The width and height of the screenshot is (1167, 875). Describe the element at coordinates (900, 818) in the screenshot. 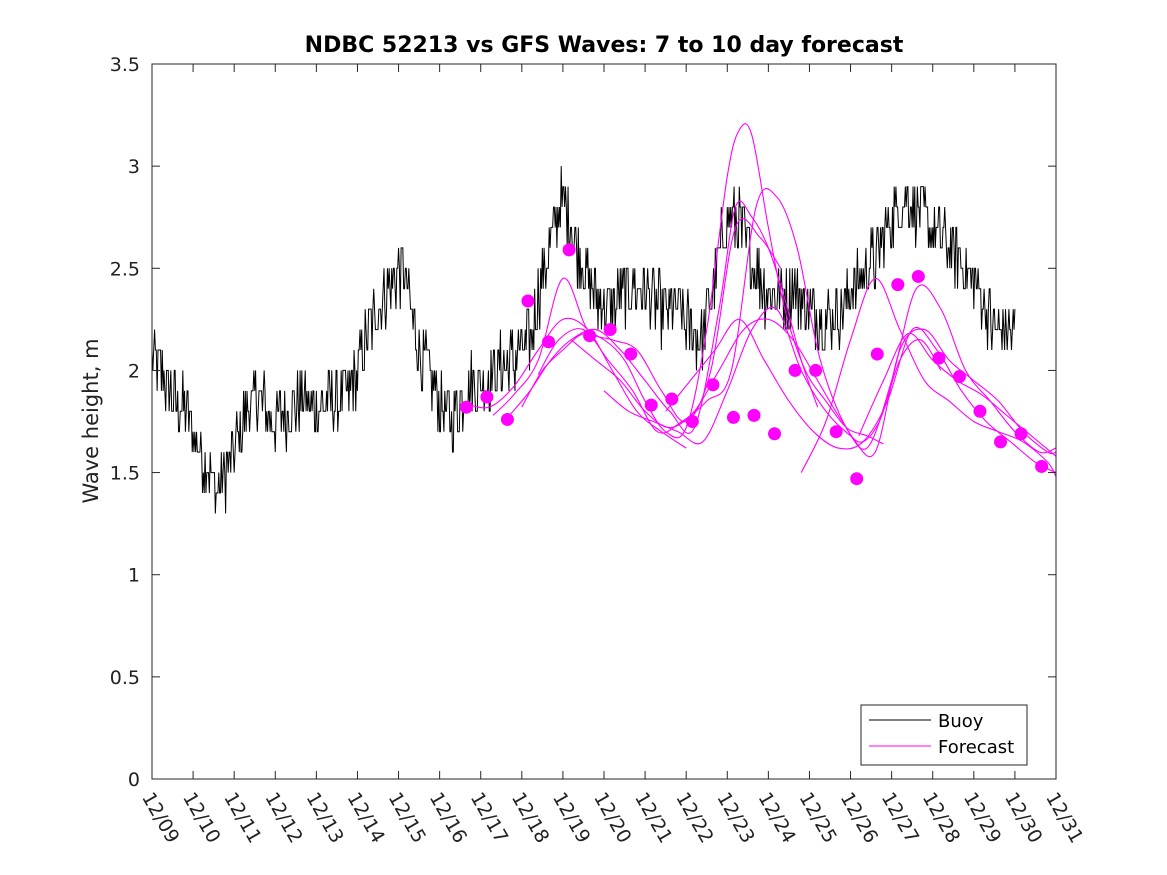

I see `x-tick-label: 12/27` at that location.